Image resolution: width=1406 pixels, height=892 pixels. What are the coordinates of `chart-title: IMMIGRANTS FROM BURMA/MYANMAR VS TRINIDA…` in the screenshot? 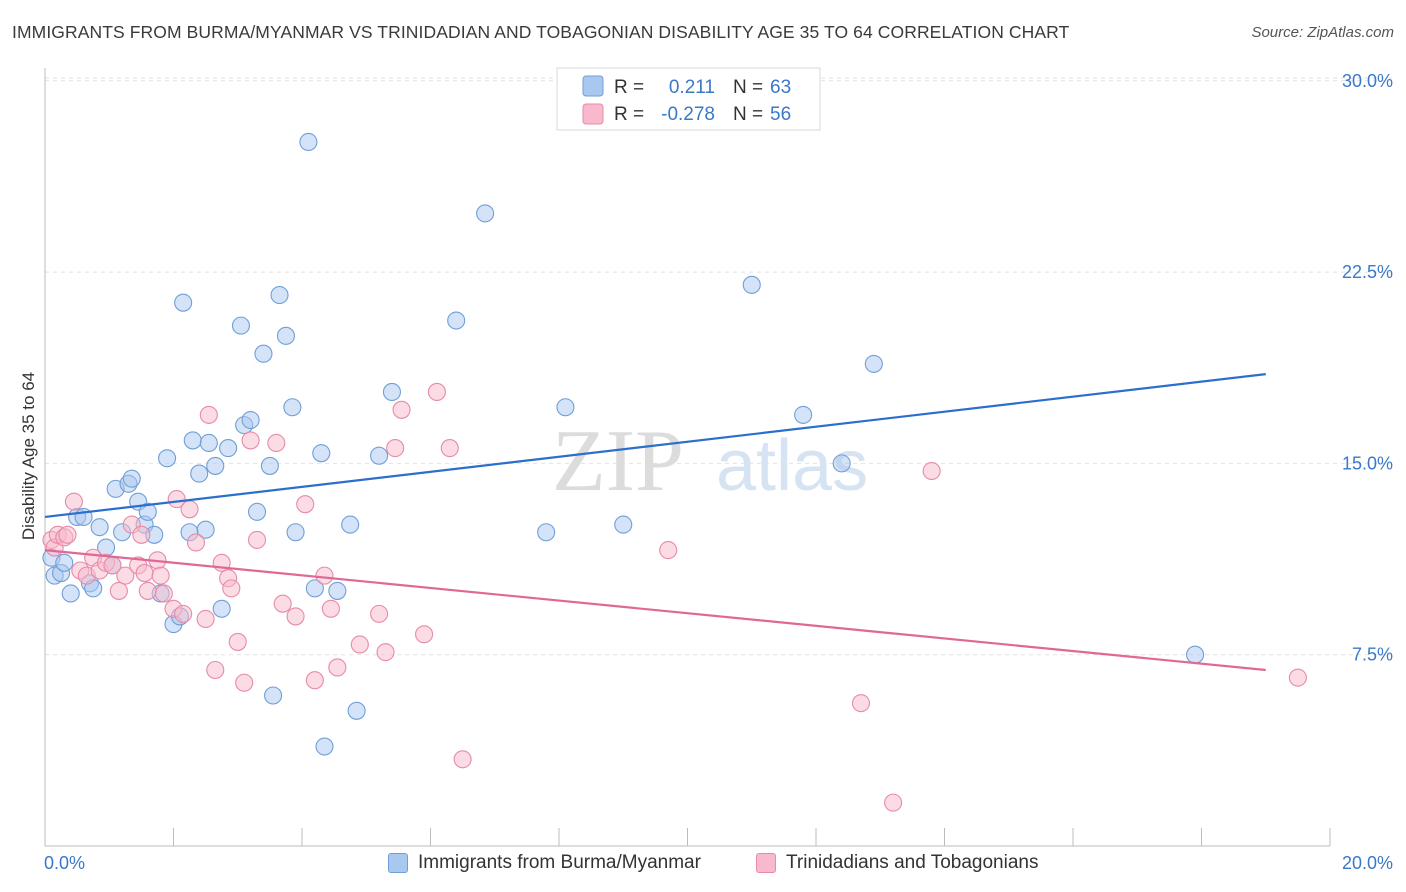 It's located at (541, 32).